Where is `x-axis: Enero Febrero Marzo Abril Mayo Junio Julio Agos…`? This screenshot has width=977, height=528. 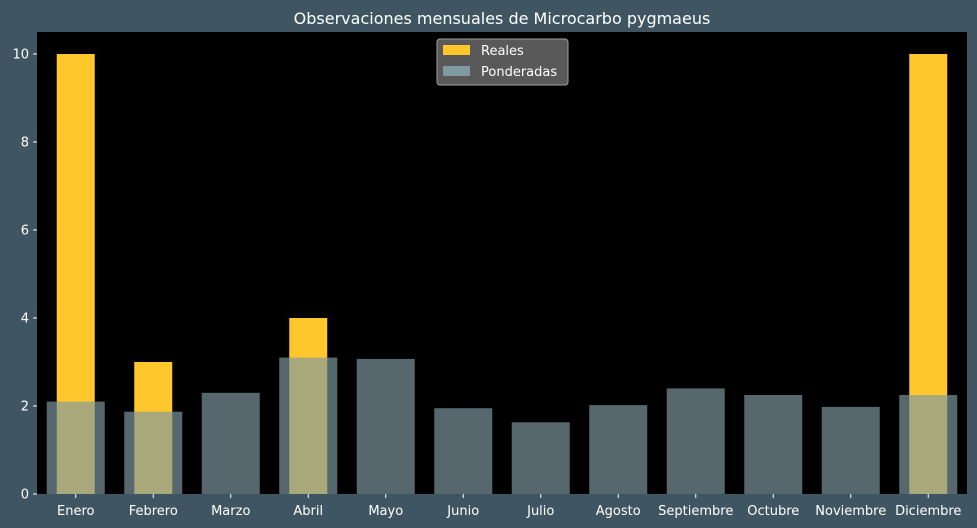 x-axis: Enero Febrero Marzo Abril Mayo Junio Julio Agos… is located at coordinates (509, 506).